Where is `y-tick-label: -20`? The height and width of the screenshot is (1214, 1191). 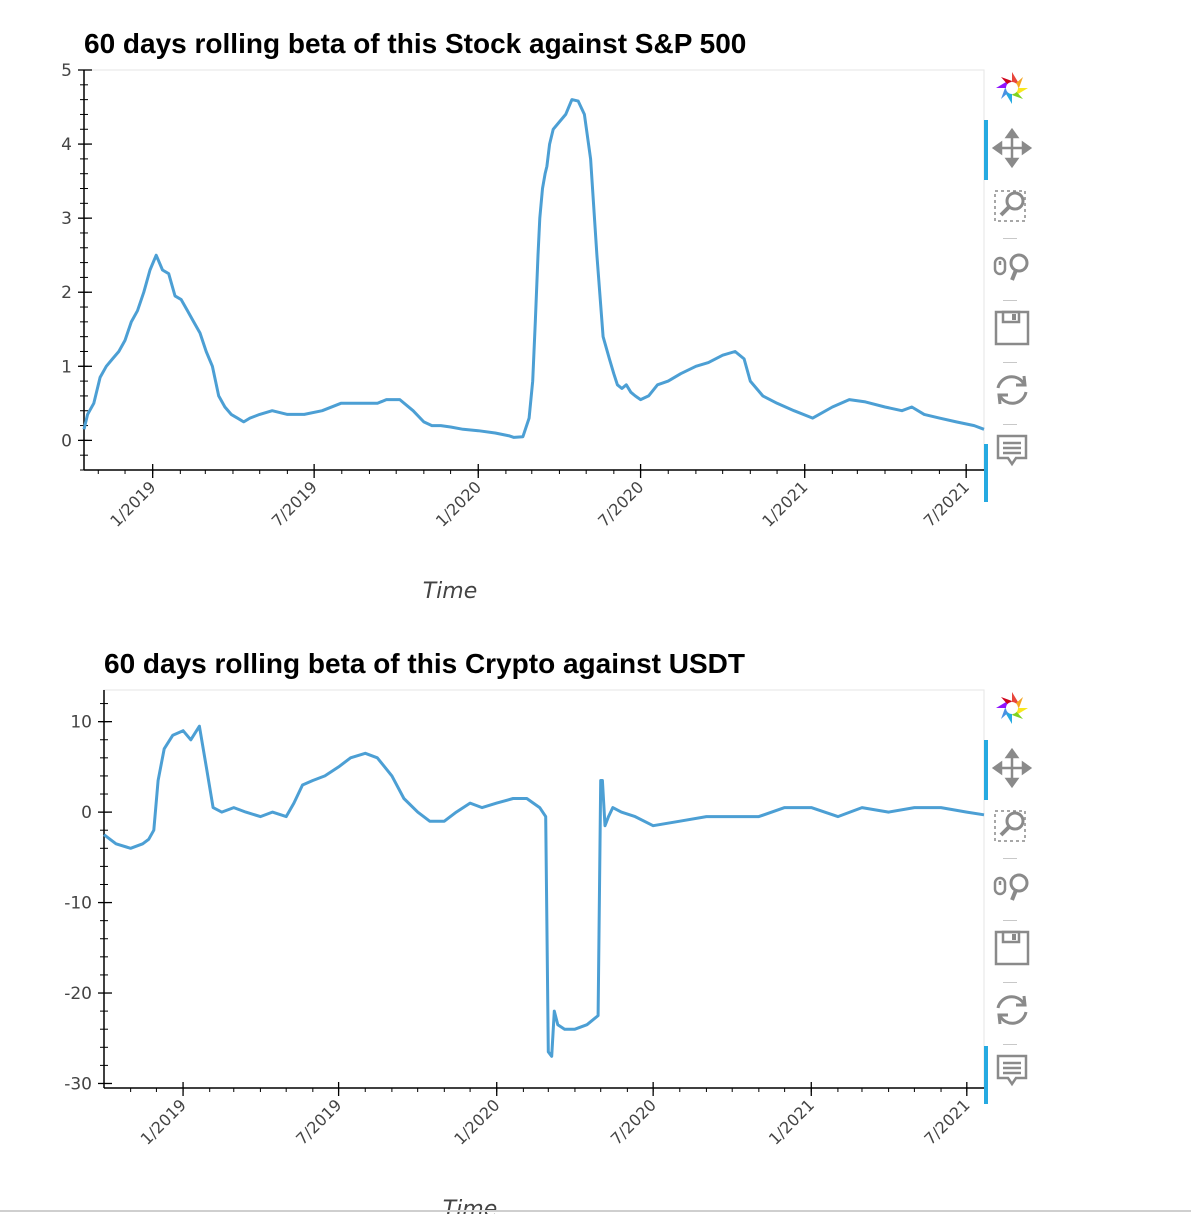 y-tick-label: -20 is located at coordinates (78, 994).